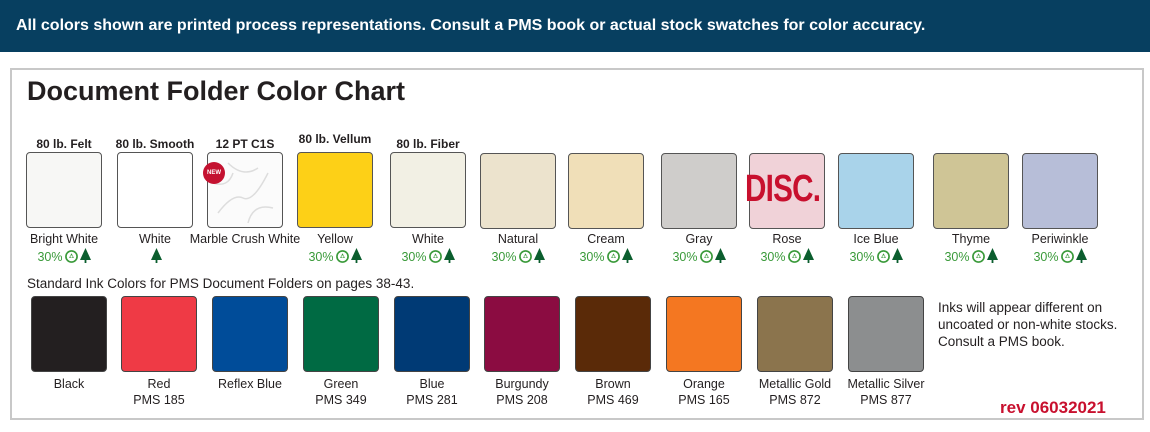 The width and height of the screenshot is (1150, 432). Describe the element at coordinates (606, 239) in the screenshot. I see `paper-color-name: Cream` at that location.